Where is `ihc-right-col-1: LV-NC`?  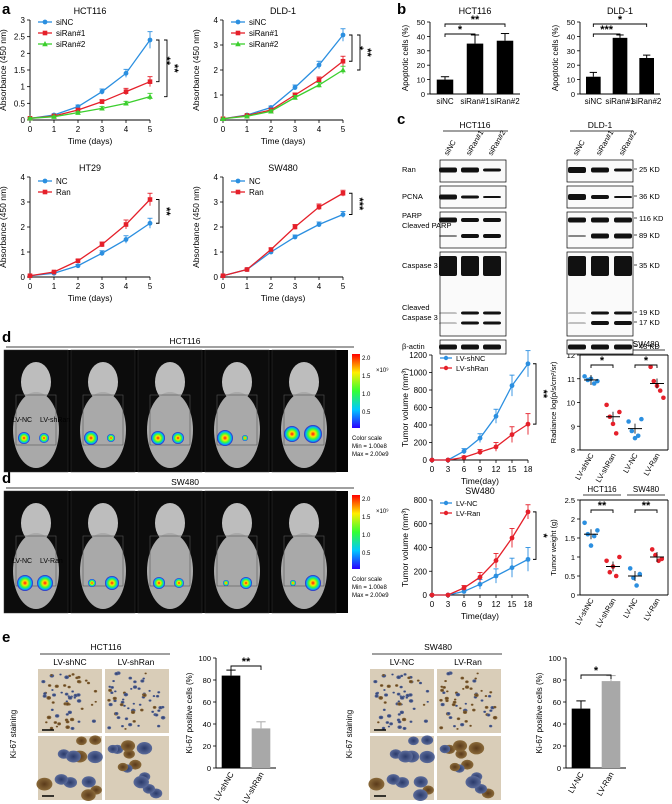
ihc-right-col-1: LV-NC is located at coordinates (402, 662).